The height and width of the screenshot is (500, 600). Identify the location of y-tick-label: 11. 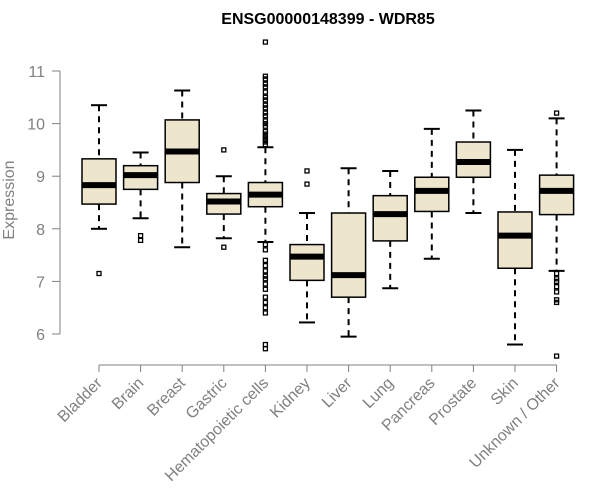
(36, 72).